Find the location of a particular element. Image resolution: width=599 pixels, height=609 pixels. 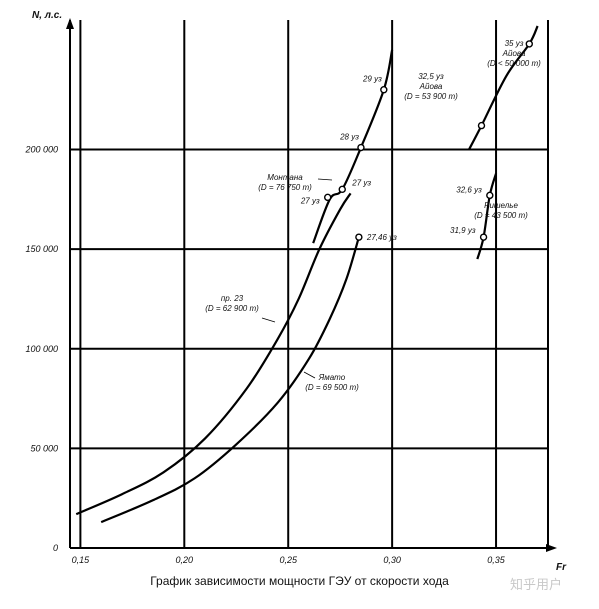

x-tick-label: 0,35 is located at coordinates (496, 560).